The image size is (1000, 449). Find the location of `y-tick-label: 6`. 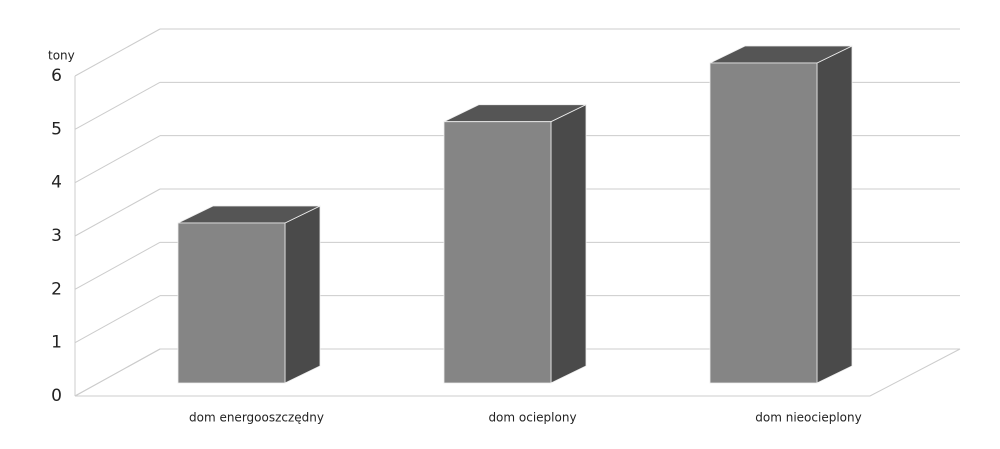

y-tick-label: 6 is located at coordinates (56, 76).